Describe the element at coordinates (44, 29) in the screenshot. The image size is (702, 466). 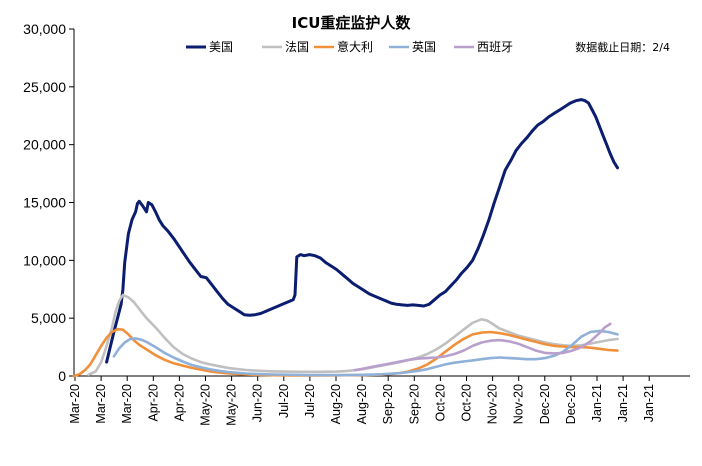
I see `y-tick-label: 30,000` at that location.